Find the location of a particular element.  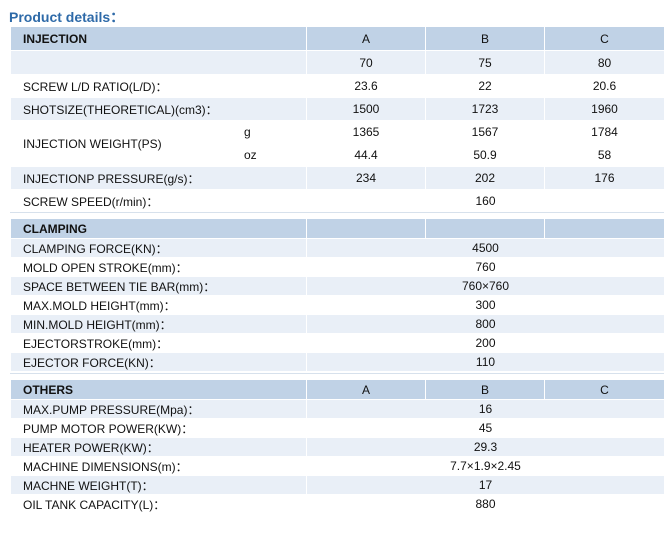

row-label: SCREW SPEED(r/min)： is located at coordinates (158, 201).